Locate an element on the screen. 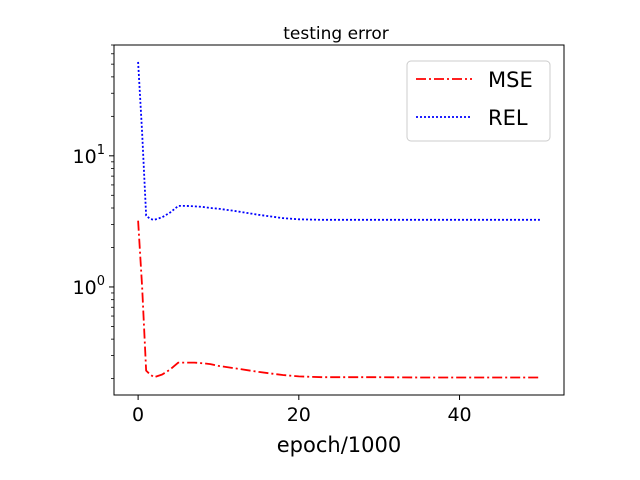  y-tick-label: 10¹ is located at coordinates (89, 155).